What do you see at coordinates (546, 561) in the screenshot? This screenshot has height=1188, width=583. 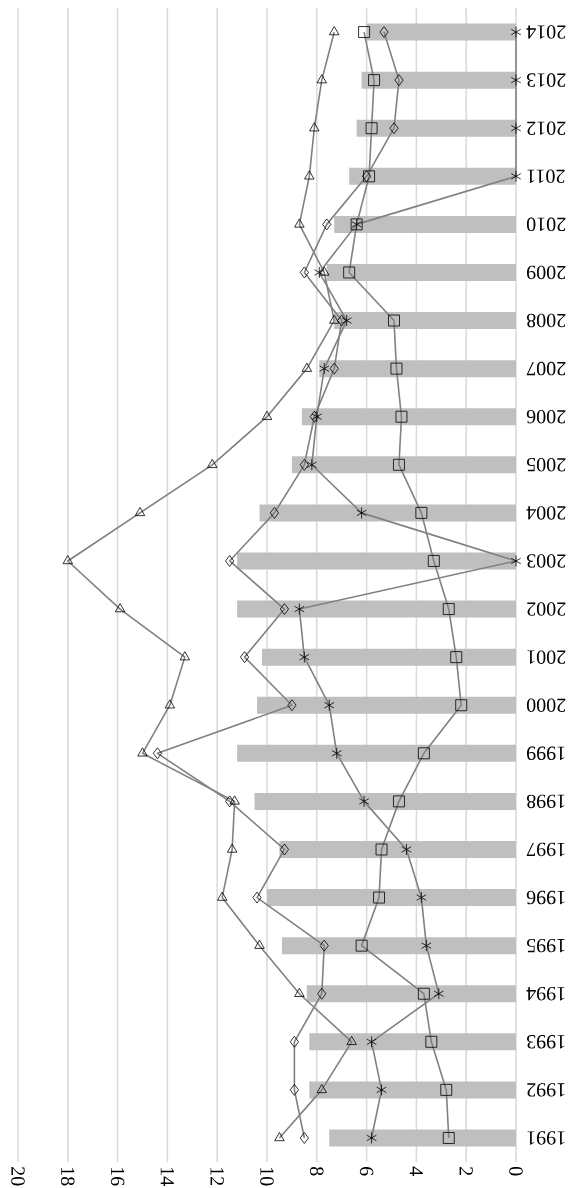 I see `y-tick-label: 2003` at bounding box center [546, 561].